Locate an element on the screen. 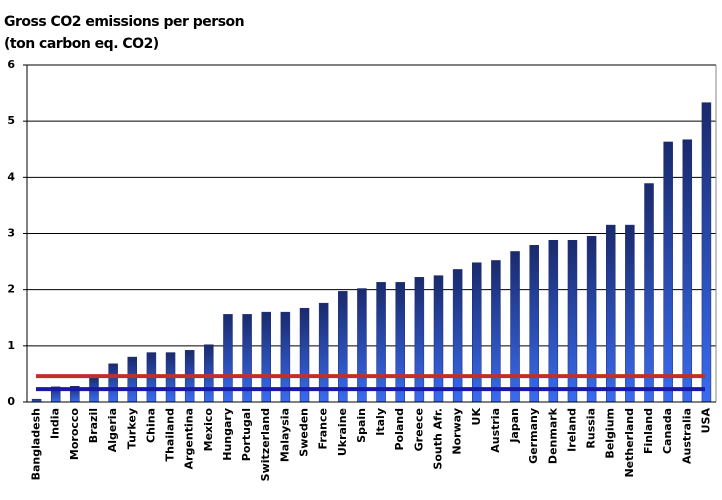  x-tick-label: Ireland is located at coordinates (571, 430).